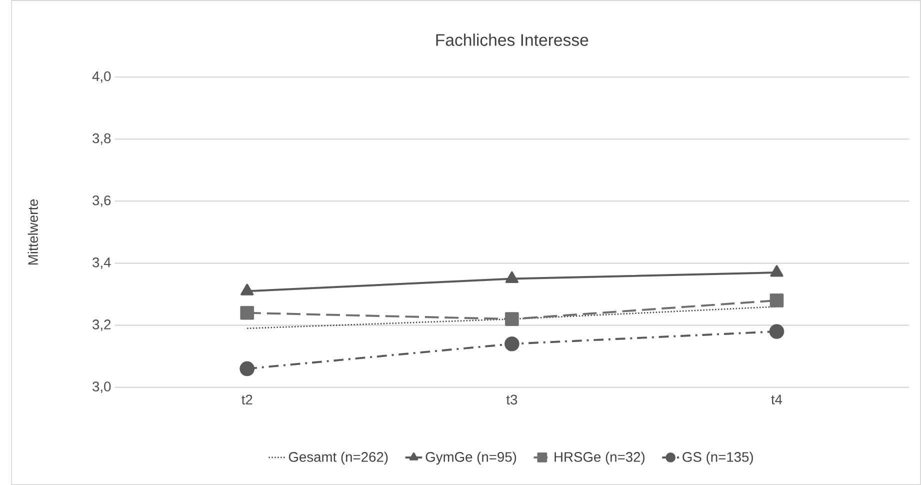 The image size is (921, 485). I want to click on y-tick-label: 3,8, so click(101, 139).